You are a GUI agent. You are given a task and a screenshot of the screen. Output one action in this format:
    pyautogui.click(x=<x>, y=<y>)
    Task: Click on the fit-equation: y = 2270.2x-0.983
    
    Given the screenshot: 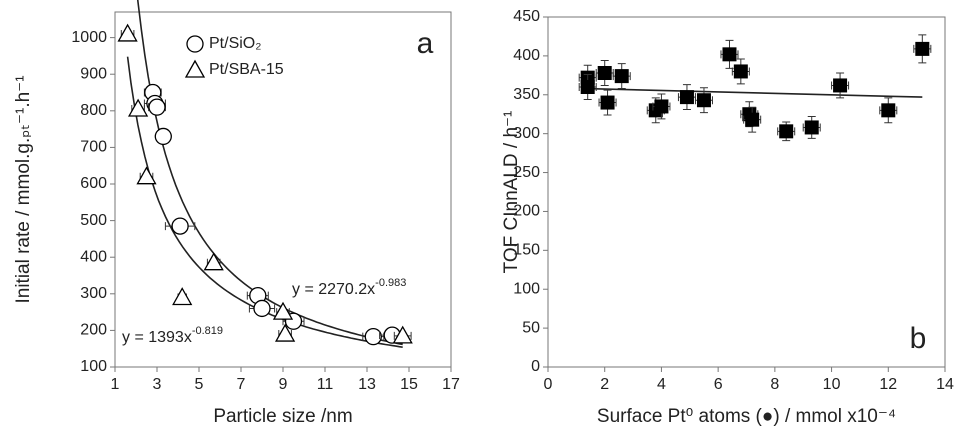 What is the action you would take?
    pyautogui.click(x=349, y=287)
    